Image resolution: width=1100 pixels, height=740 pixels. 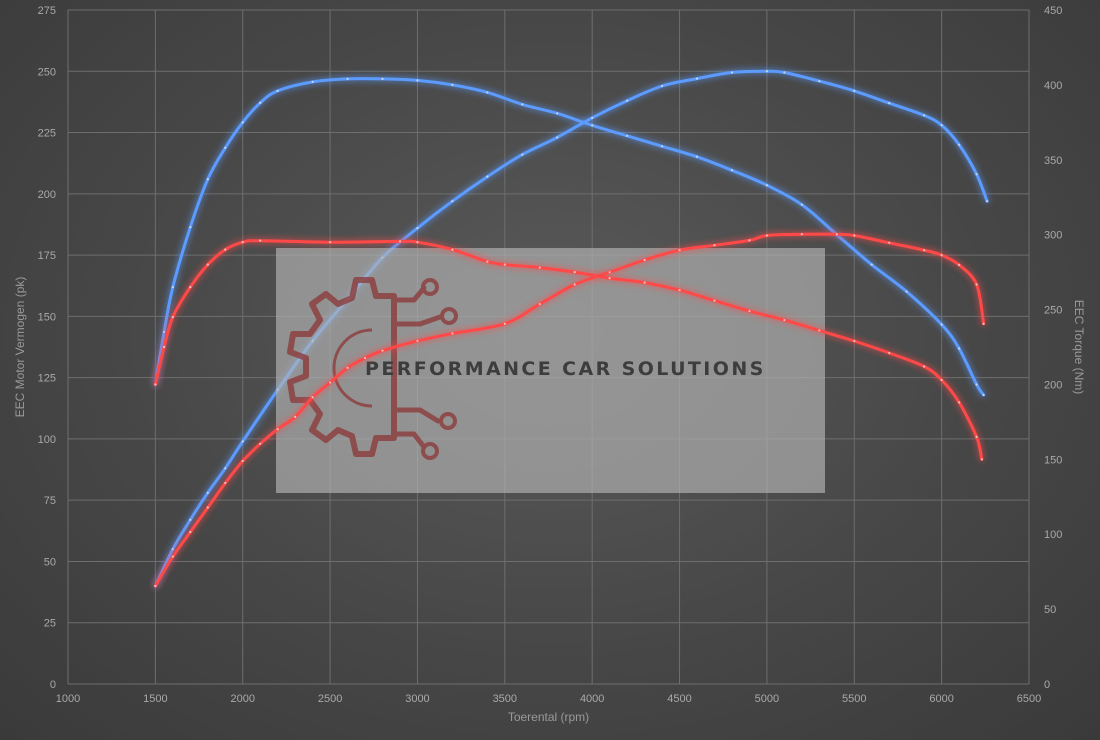 I want to click on y-right-tick-label: 50, so click(x=1050, y=610).